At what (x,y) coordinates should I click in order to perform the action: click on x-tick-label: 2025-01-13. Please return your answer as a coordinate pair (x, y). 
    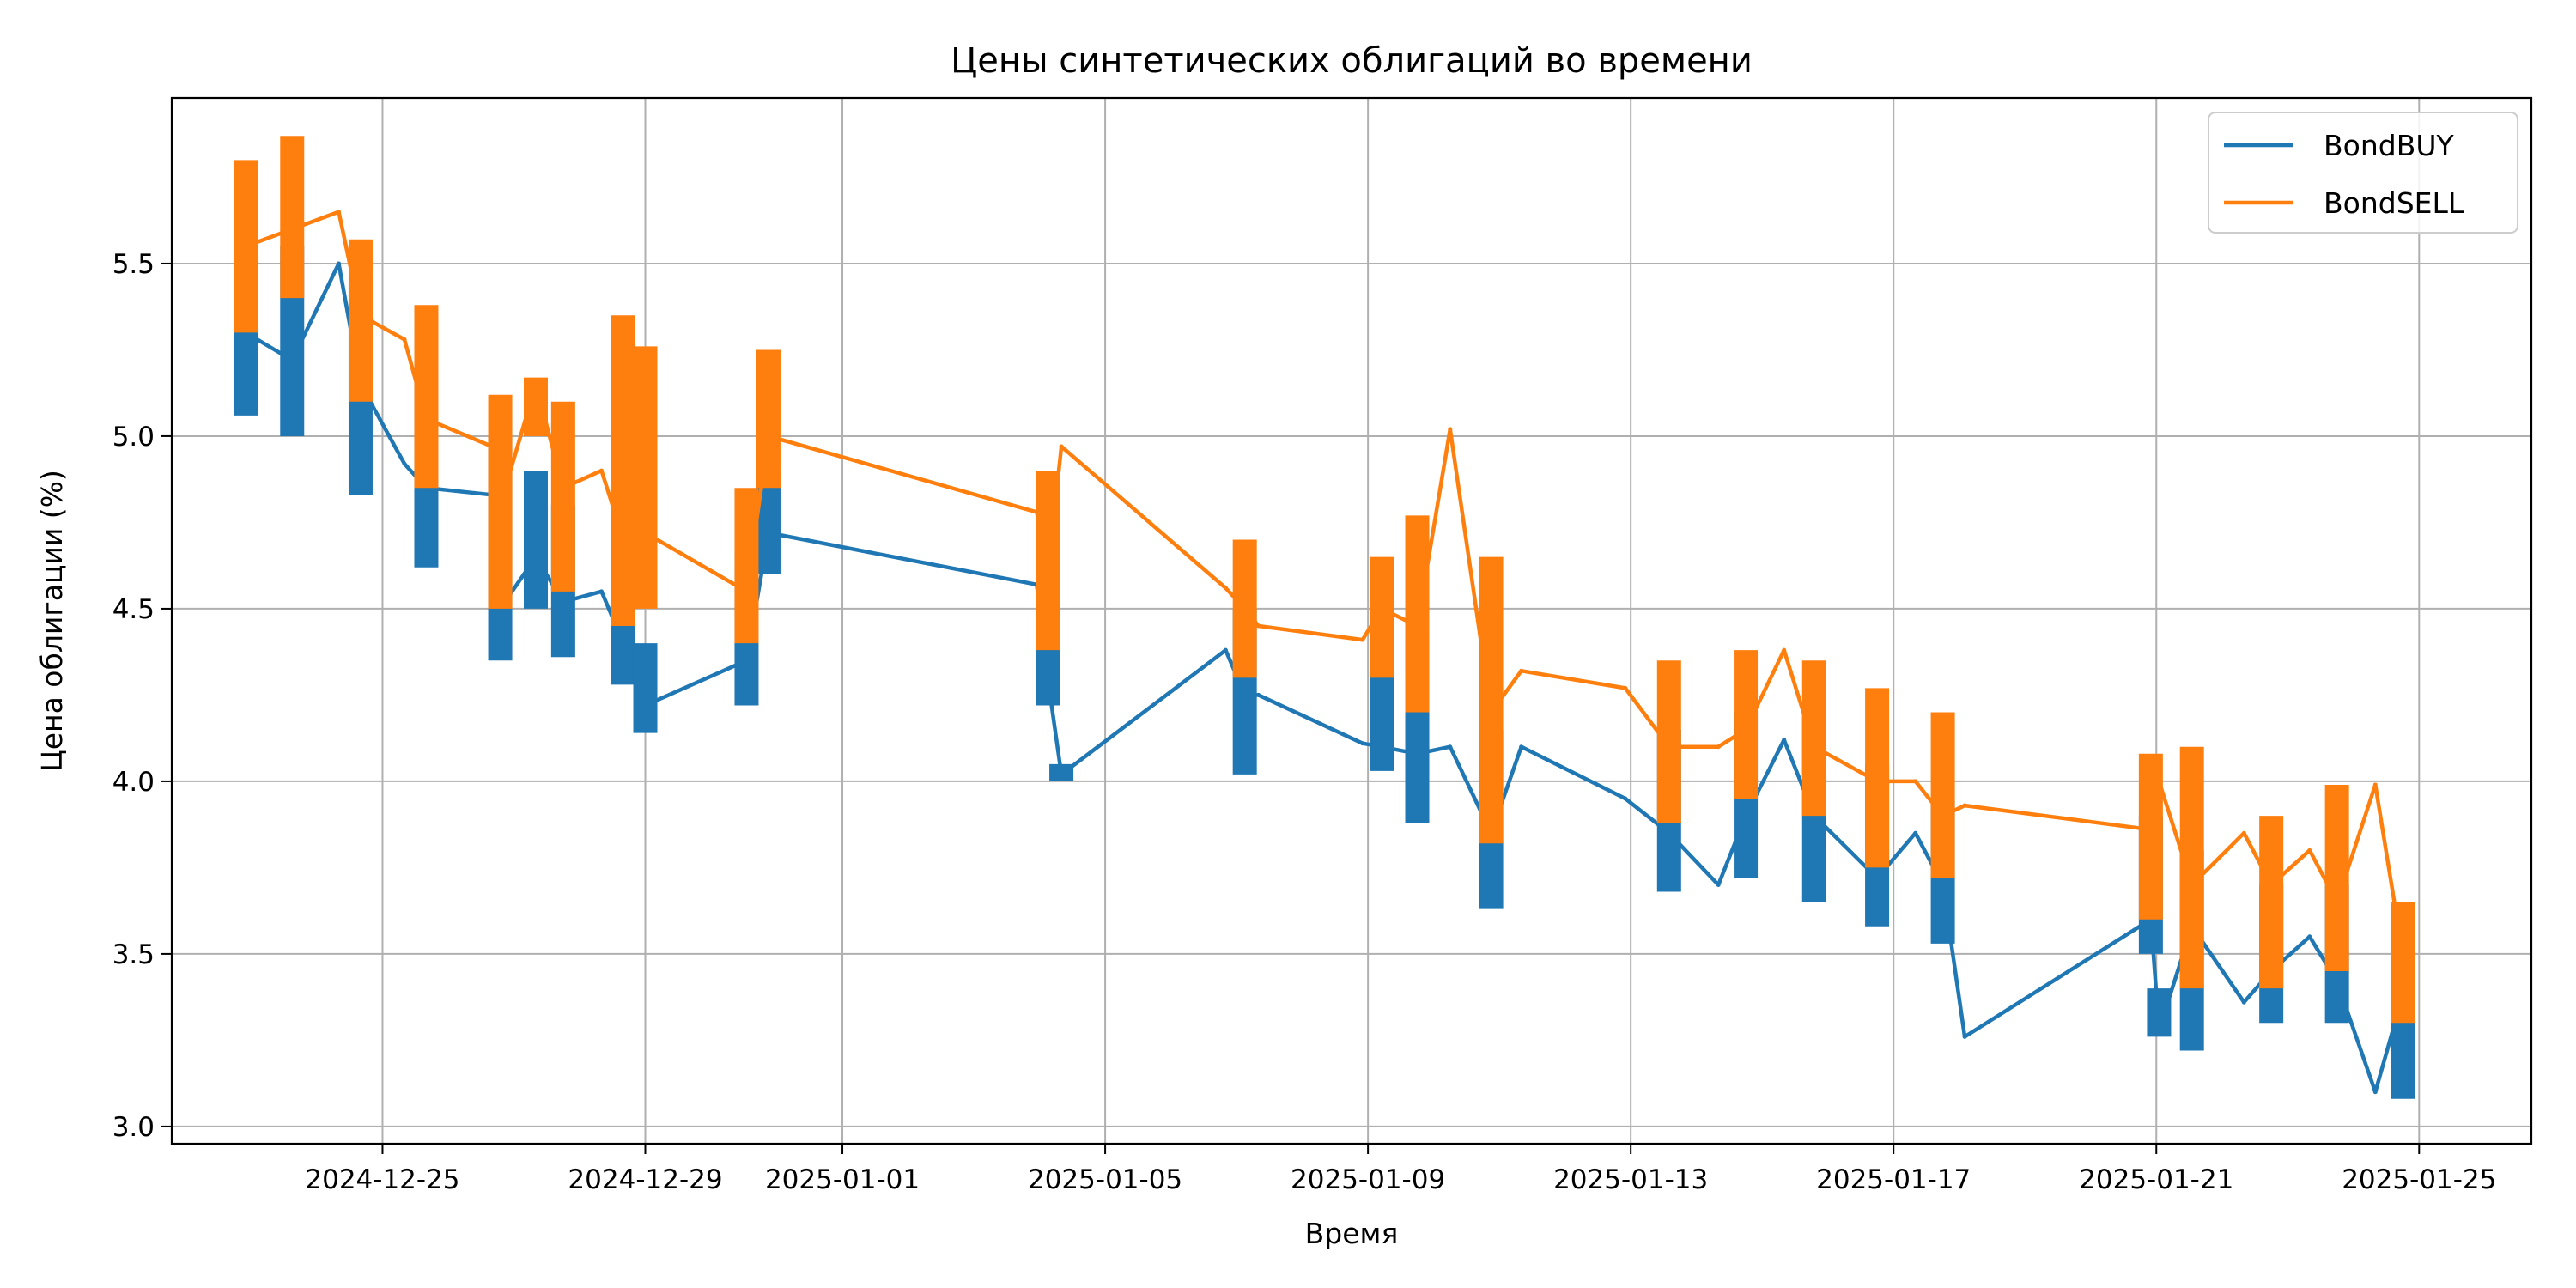
    Looking at the image, I should click on (1631, 1180).